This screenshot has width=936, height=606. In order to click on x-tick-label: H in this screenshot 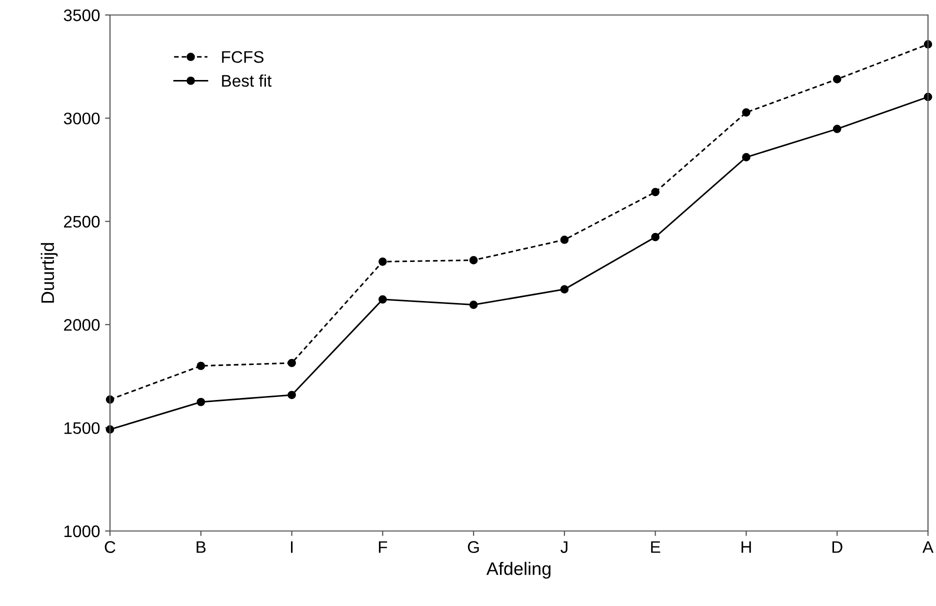, I will do `click(746, 547)`.